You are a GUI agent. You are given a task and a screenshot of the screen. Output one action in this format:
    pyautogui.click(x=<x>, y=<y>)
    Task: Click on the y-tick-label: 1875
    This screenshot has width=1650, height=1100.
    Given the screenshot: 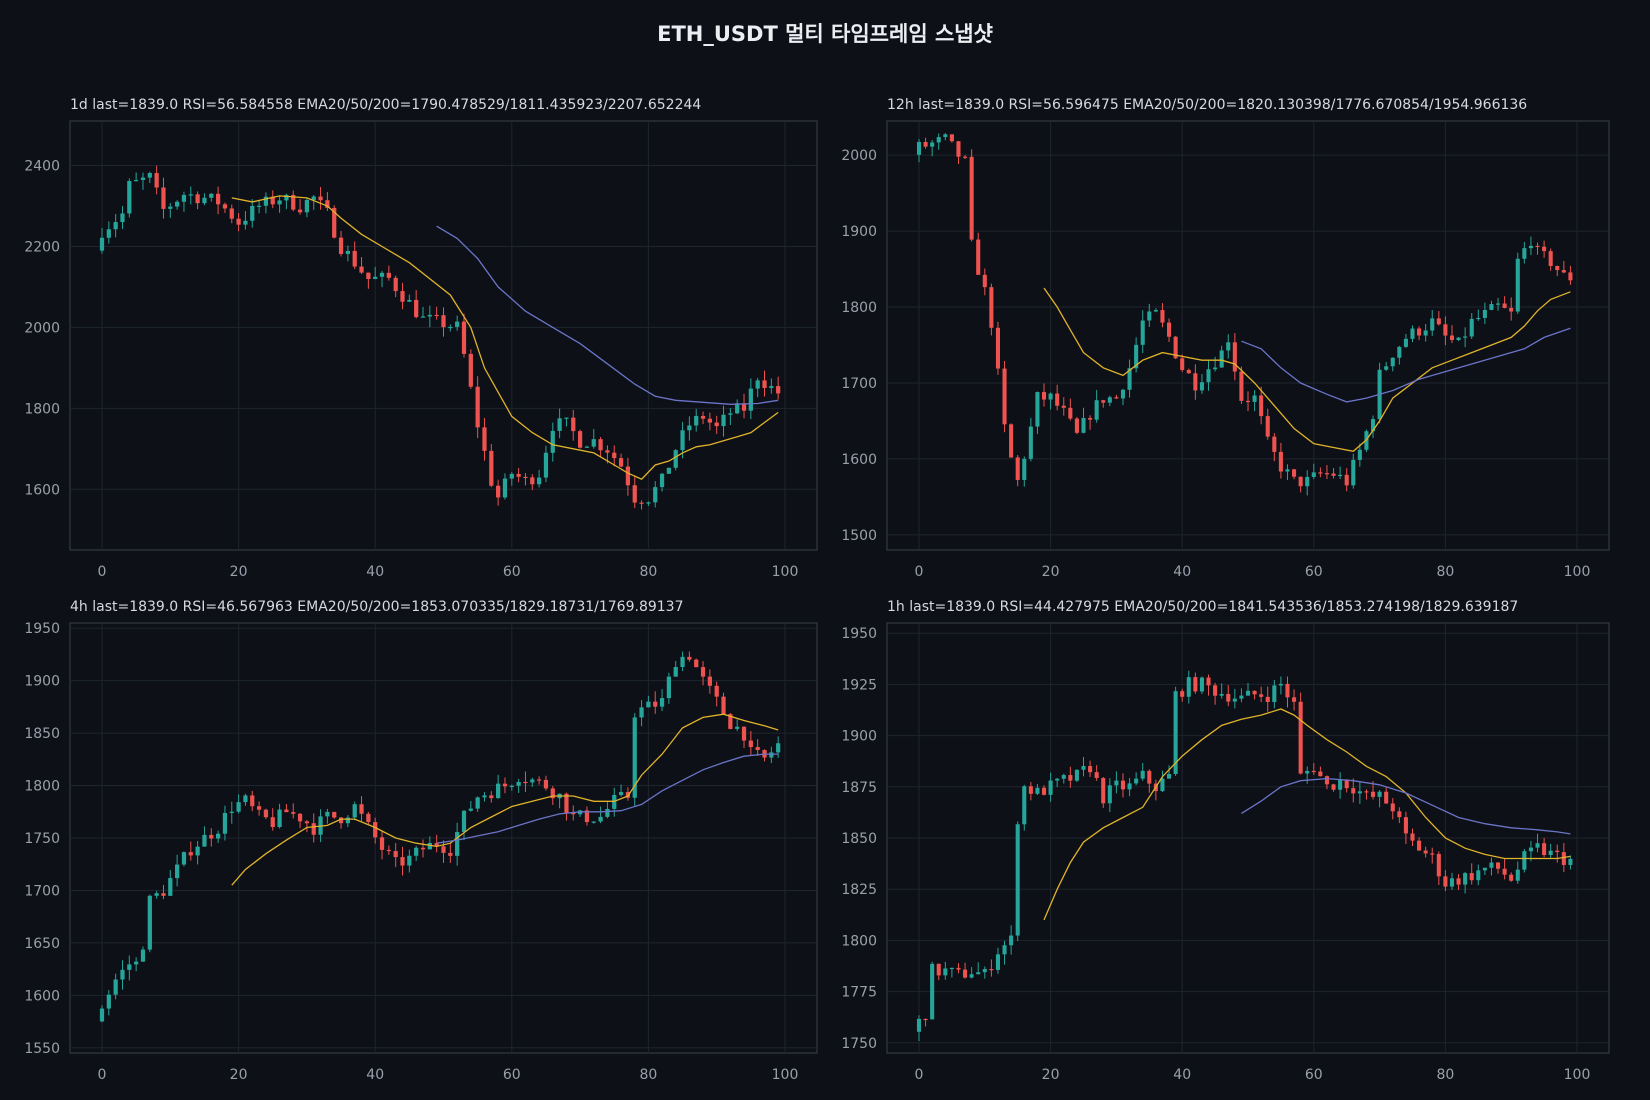 What is the action you would take?
    pyautogui.click(x=859, y=788)
    